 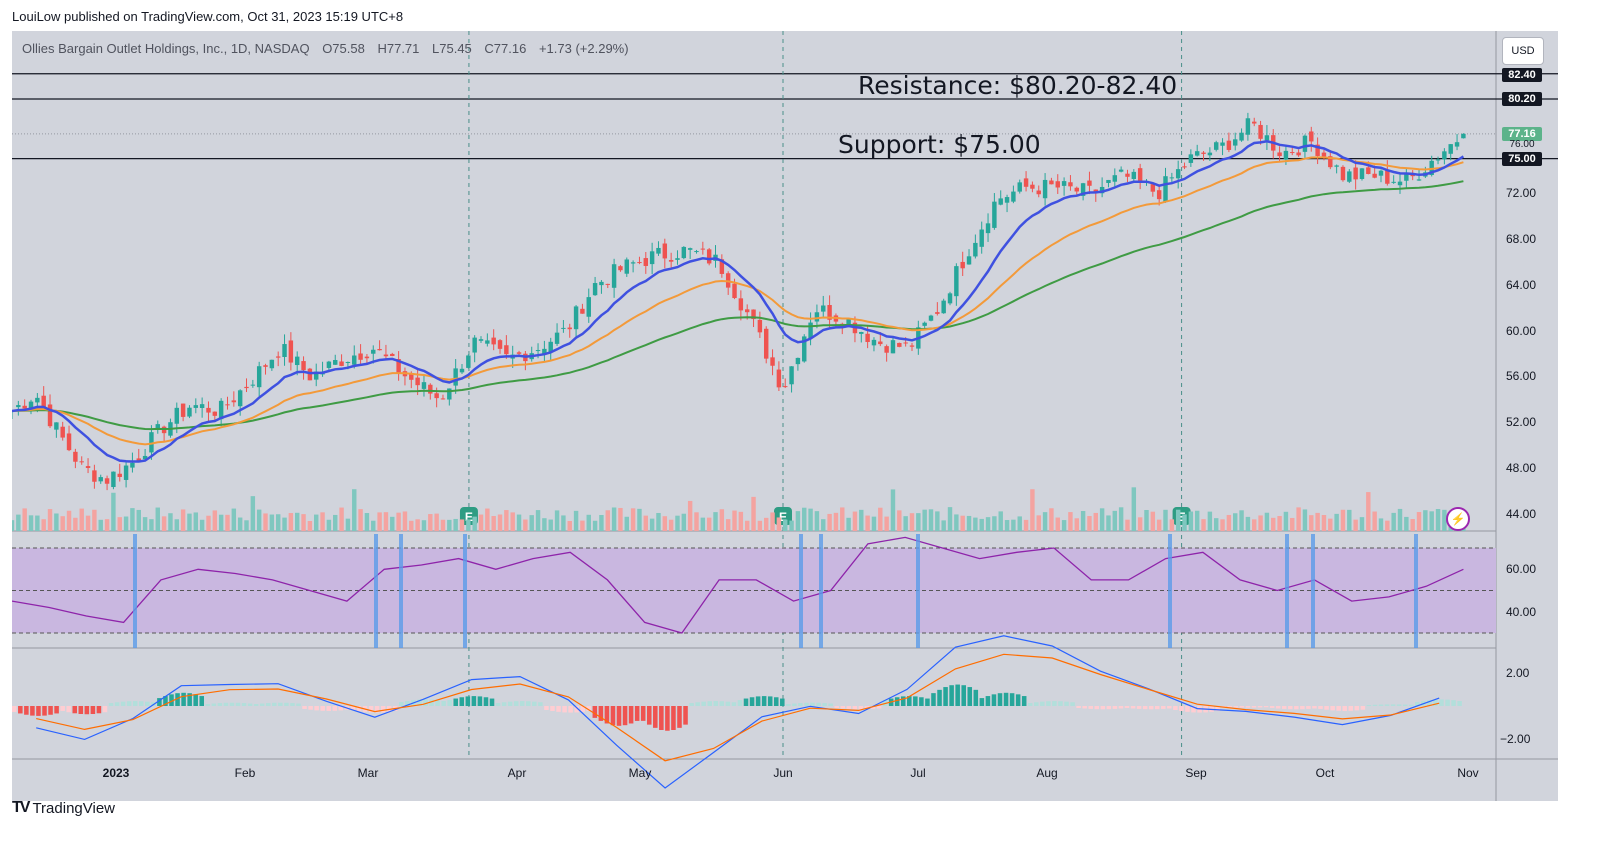 I want to click on price-tag-80-20: 80.20, so click(x=1522, y=99).